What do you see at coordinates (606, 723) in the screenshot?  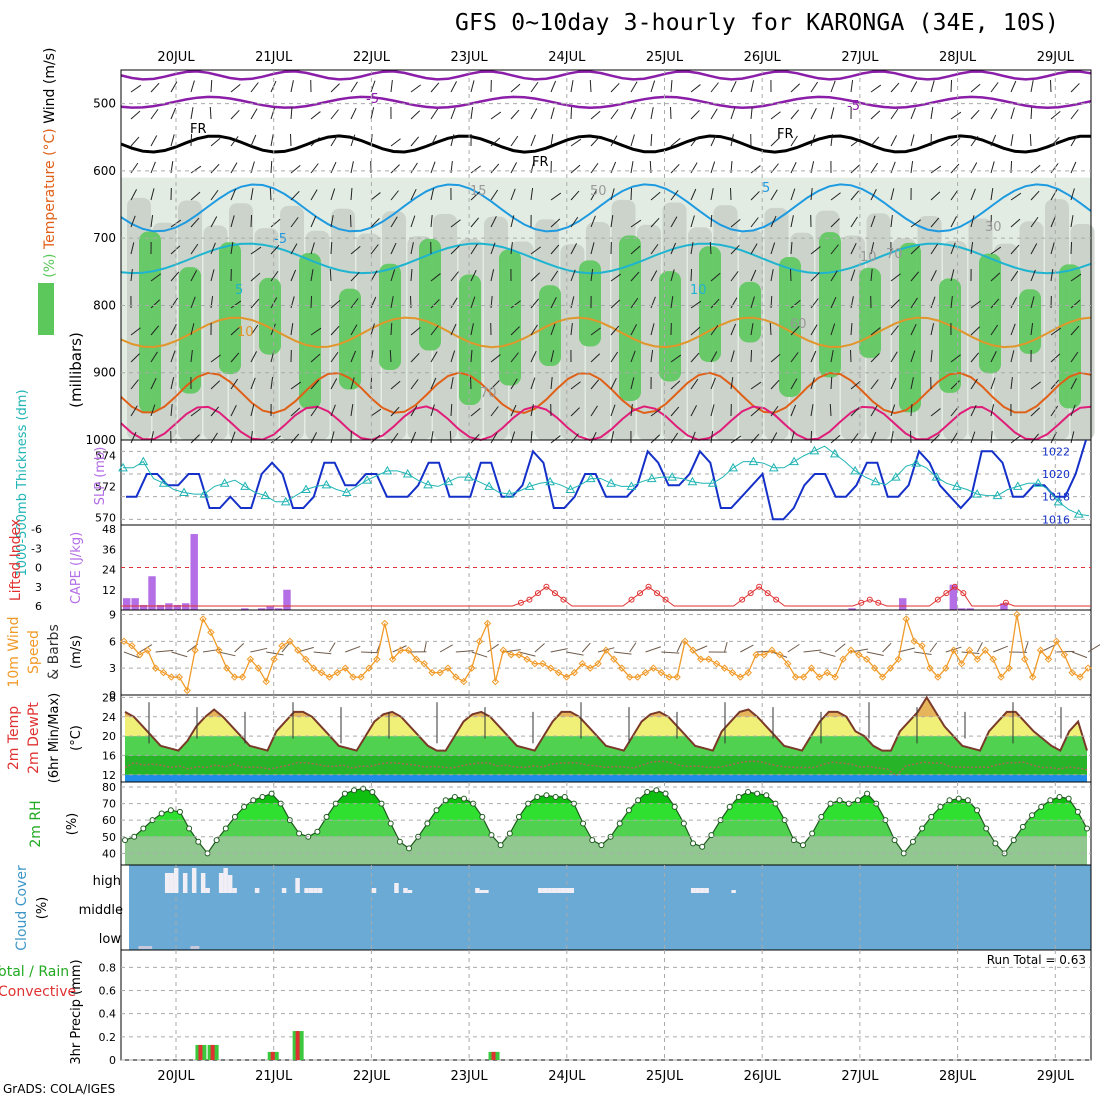 I see `temp-line` at bounding box center [606, 723].